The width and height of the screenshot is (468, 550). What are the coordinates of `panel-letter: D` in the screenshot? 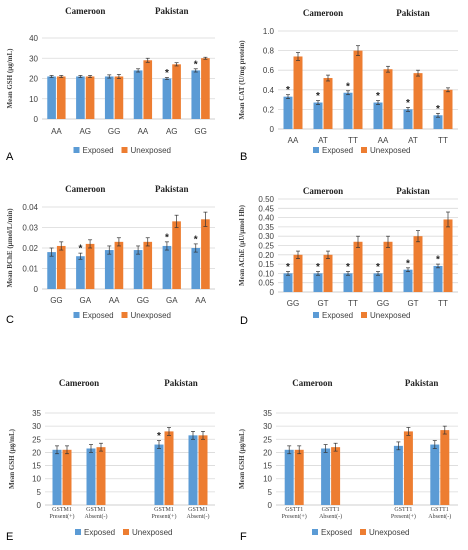 It's located at (244, 321).